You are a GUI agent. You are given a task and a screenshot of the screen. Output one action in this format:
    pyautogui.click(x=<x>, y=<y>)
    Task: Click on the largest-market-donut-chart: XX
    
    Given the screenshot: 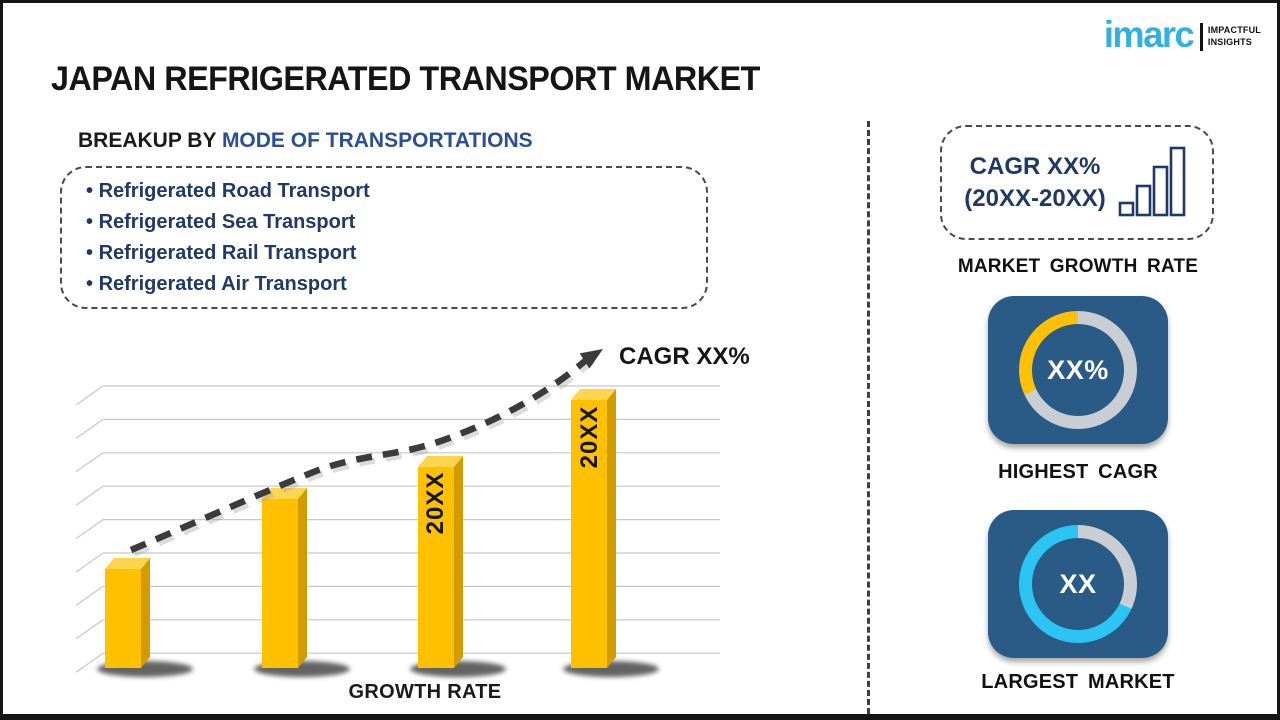 What is the action you would take?
    pyautogui.click(x=1078, y=584)
    